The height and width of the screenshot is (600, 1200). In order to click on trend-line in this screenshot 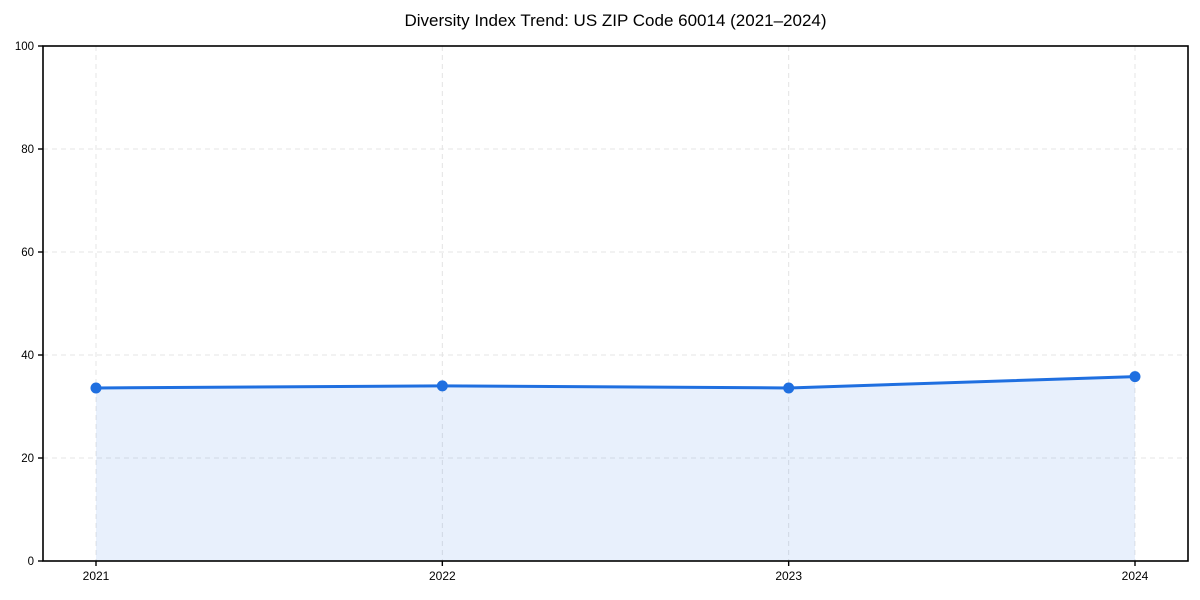, I will do `click(615, 382)`.